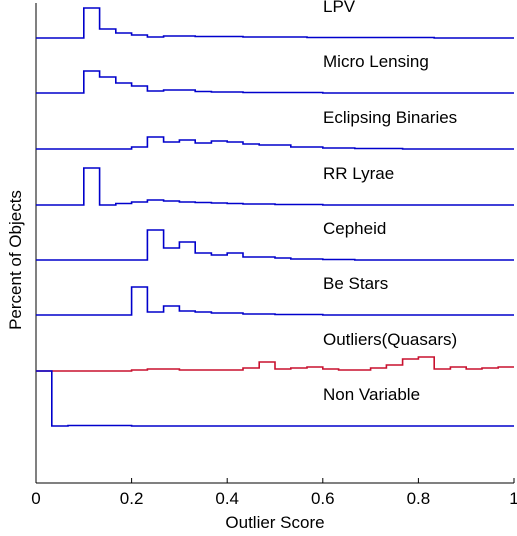  What do you see at coordinates (227, 498) in the screenshot?
I see `x-tick-label: 0.4` at bounding box center [227, 498].